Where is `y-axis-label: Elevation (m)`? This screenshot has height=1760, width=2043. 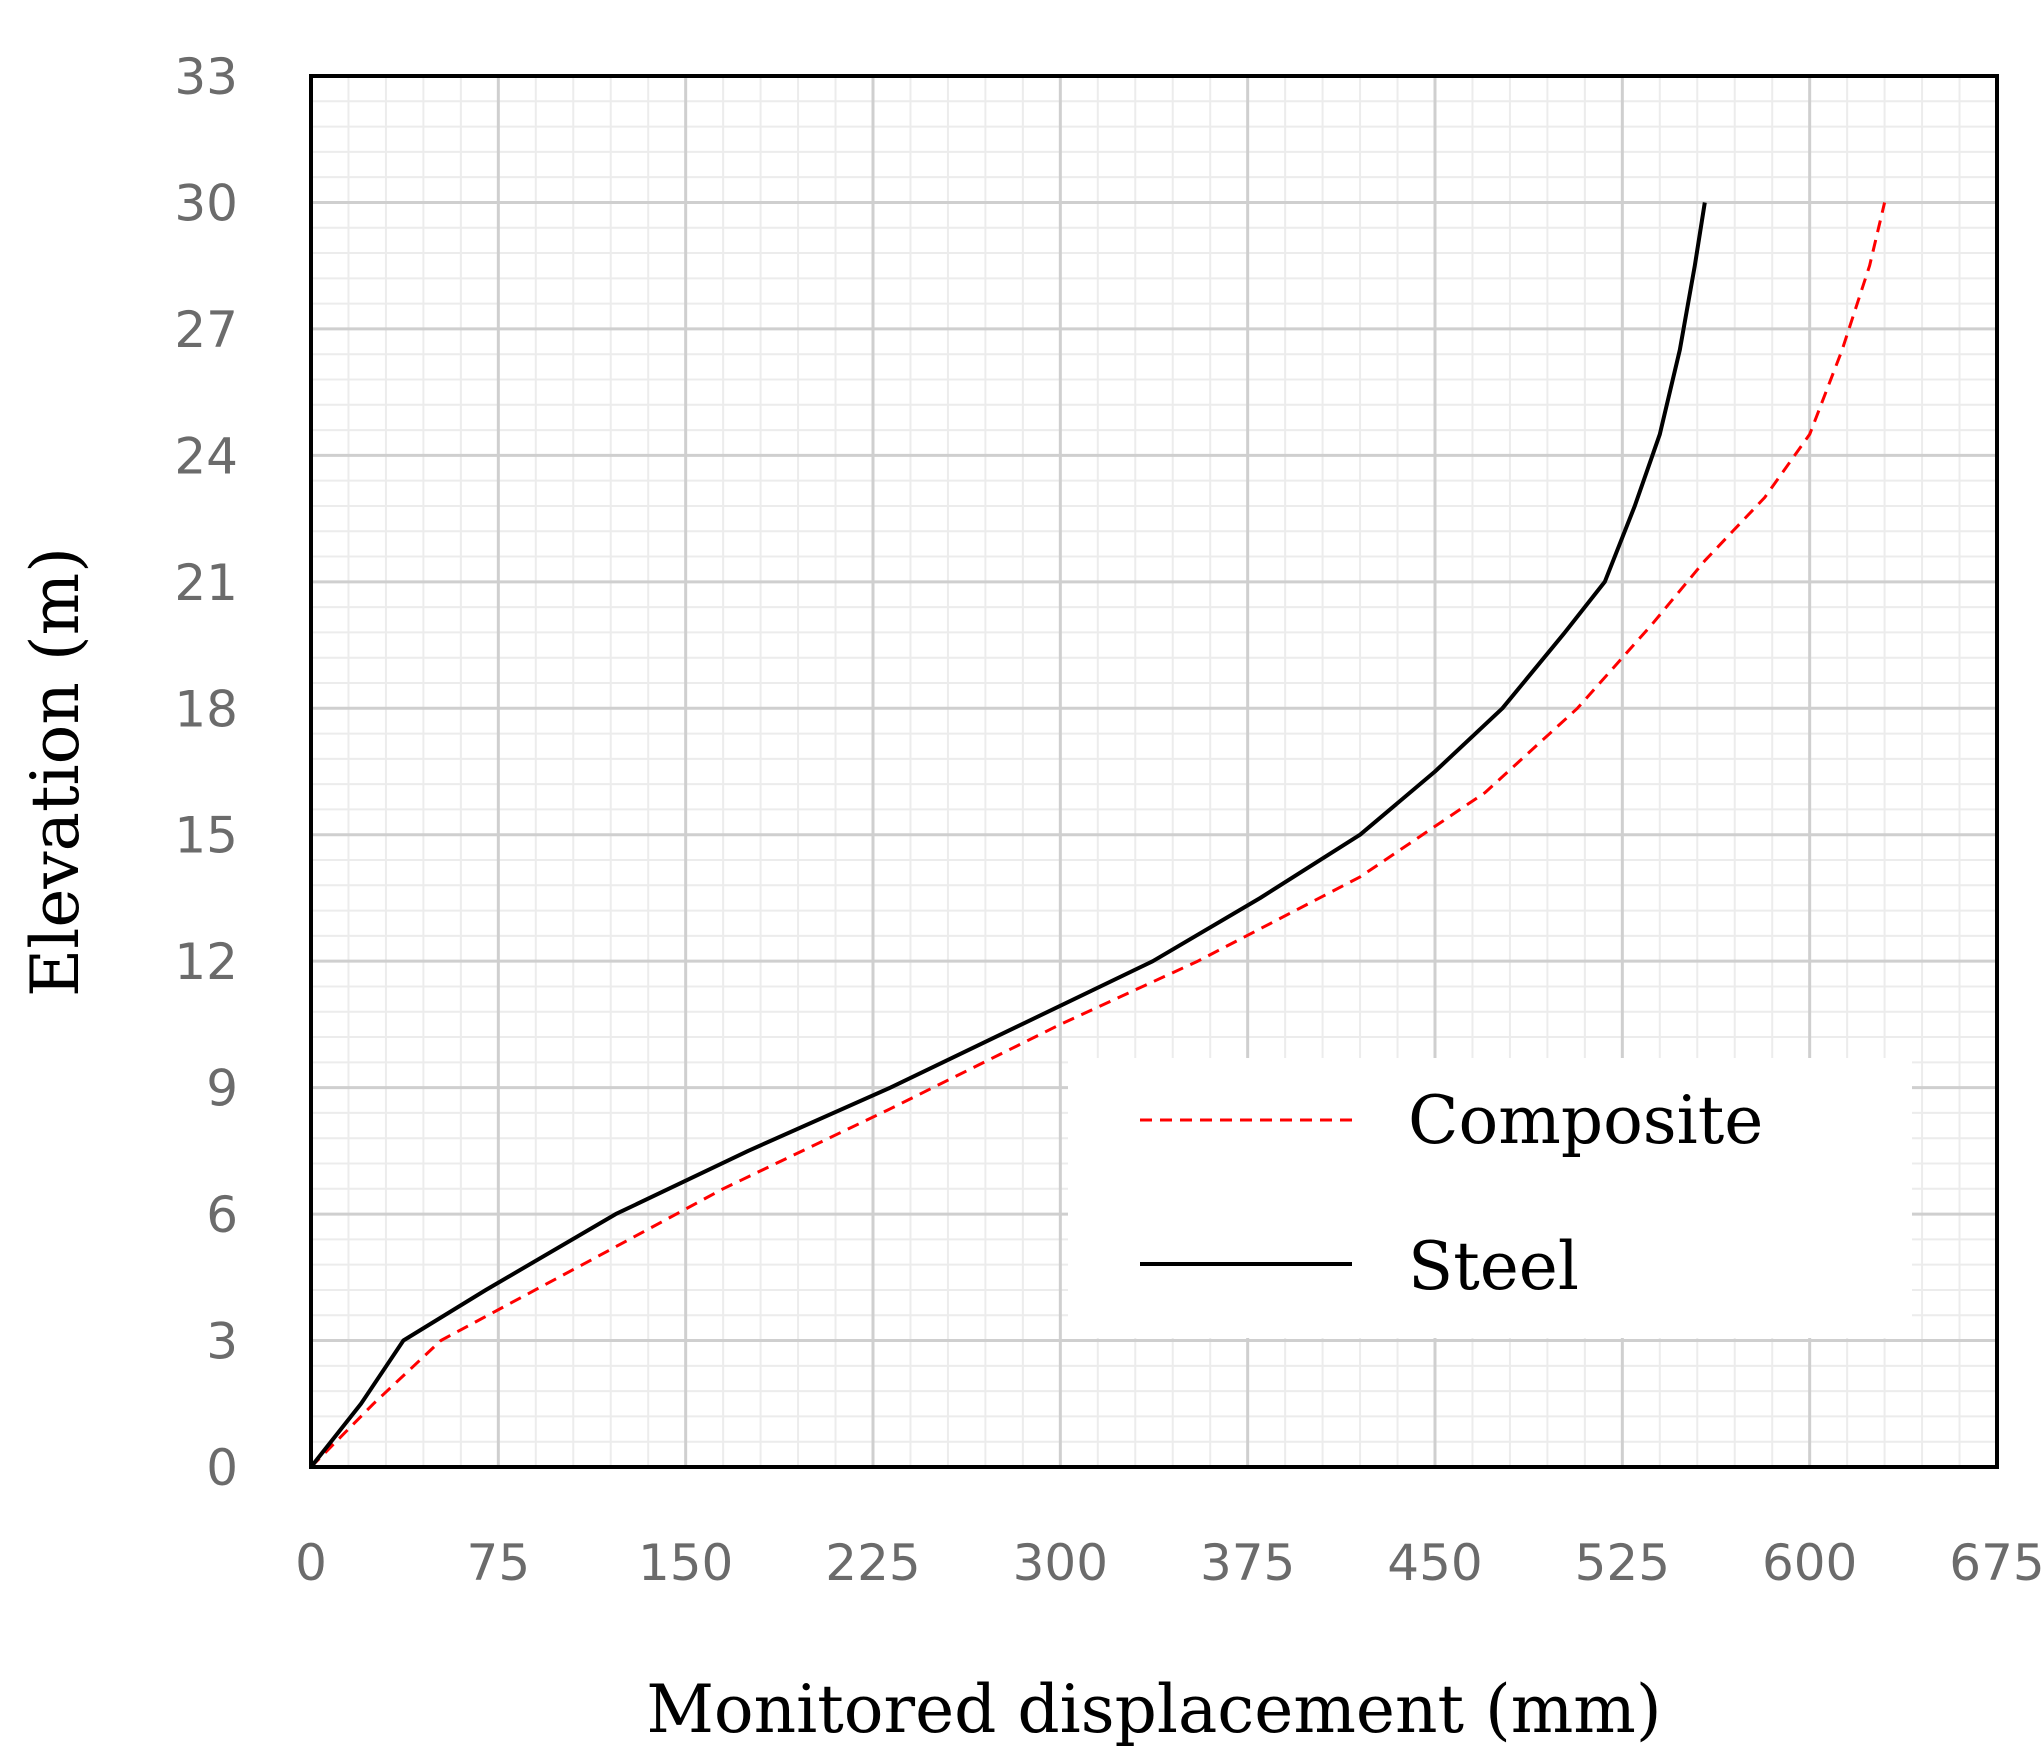 y-axis-label: Elevation (m) is located at coordinates (55, 772).